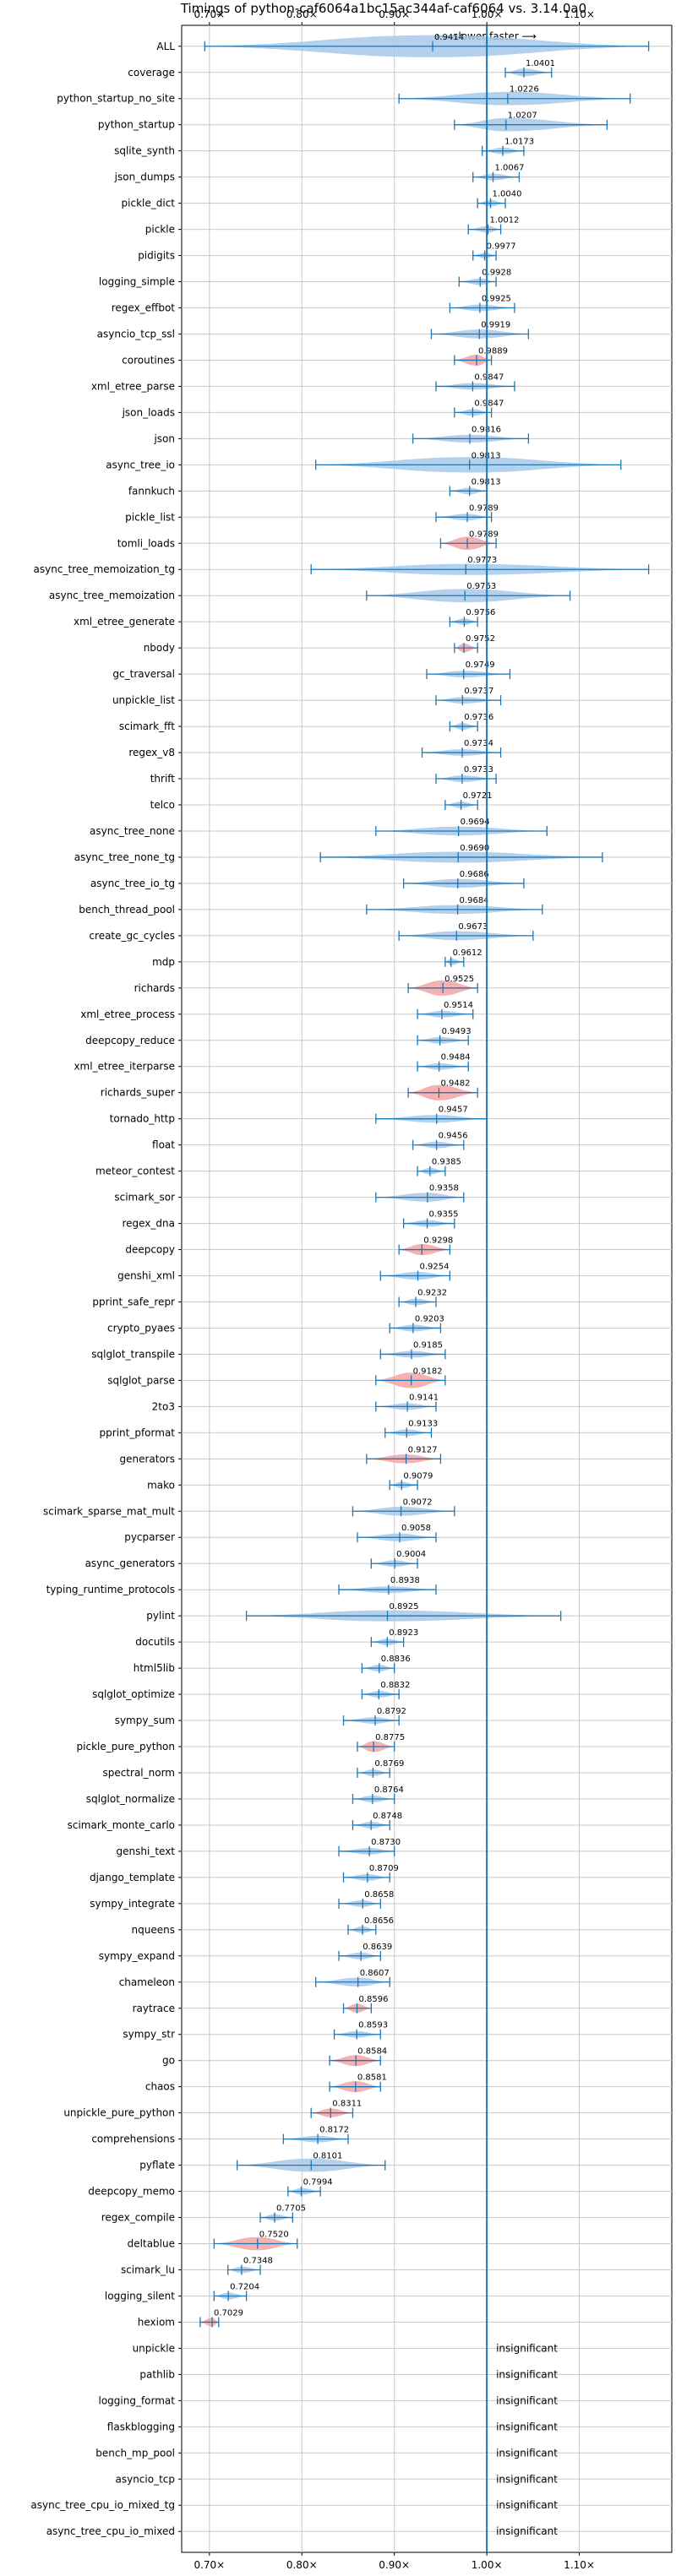 Image resolution: width=676 pixels, height=2576 pixels. What do you see at coordinates (487, 14) in the screenshot?
I see `x-tick-label-top: 1.00×` at bounding box center [487, 14].